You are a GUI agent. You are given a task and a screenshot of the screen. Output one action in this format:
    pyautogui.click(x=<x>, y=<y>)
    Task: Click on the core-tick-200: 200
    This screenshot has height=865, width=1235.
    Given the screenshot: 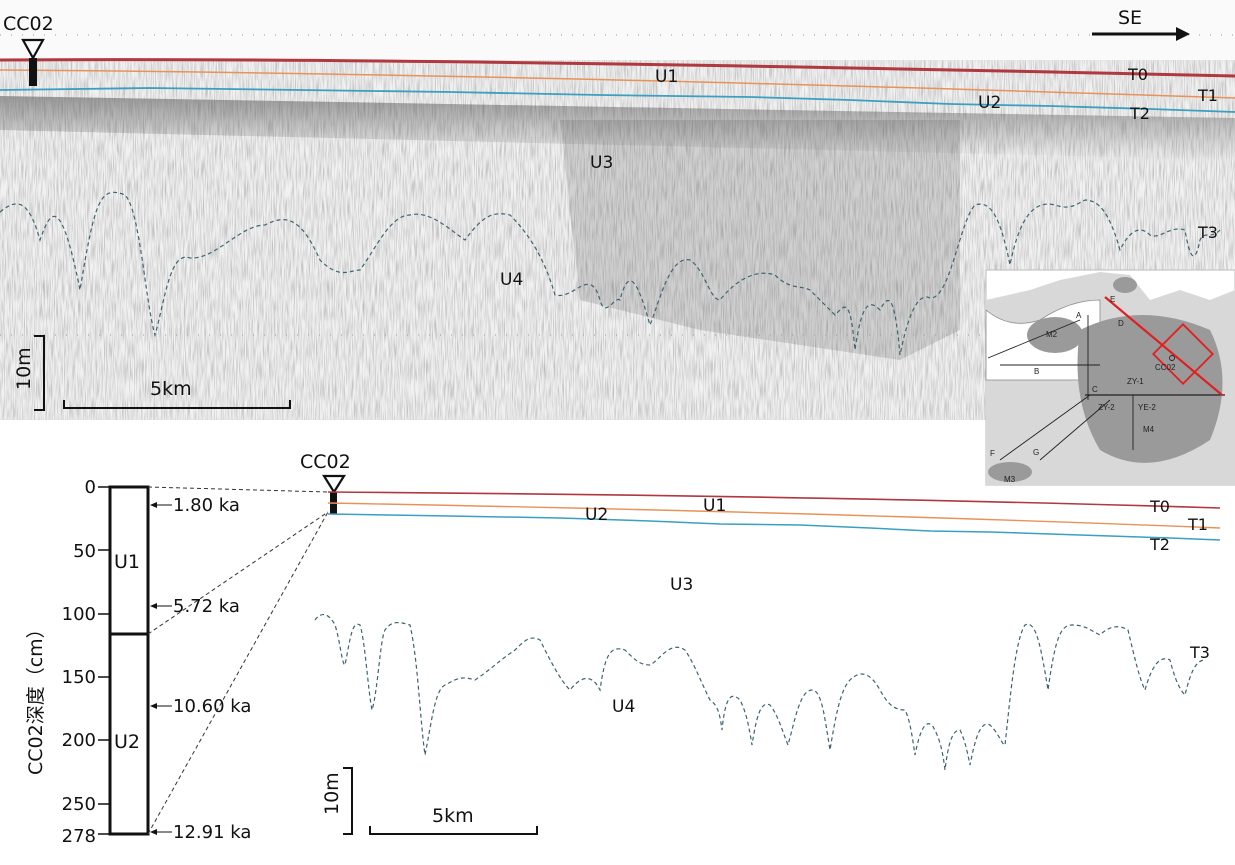 What is the action you would take?
    pyautogui.click(x=79, y=740)
    